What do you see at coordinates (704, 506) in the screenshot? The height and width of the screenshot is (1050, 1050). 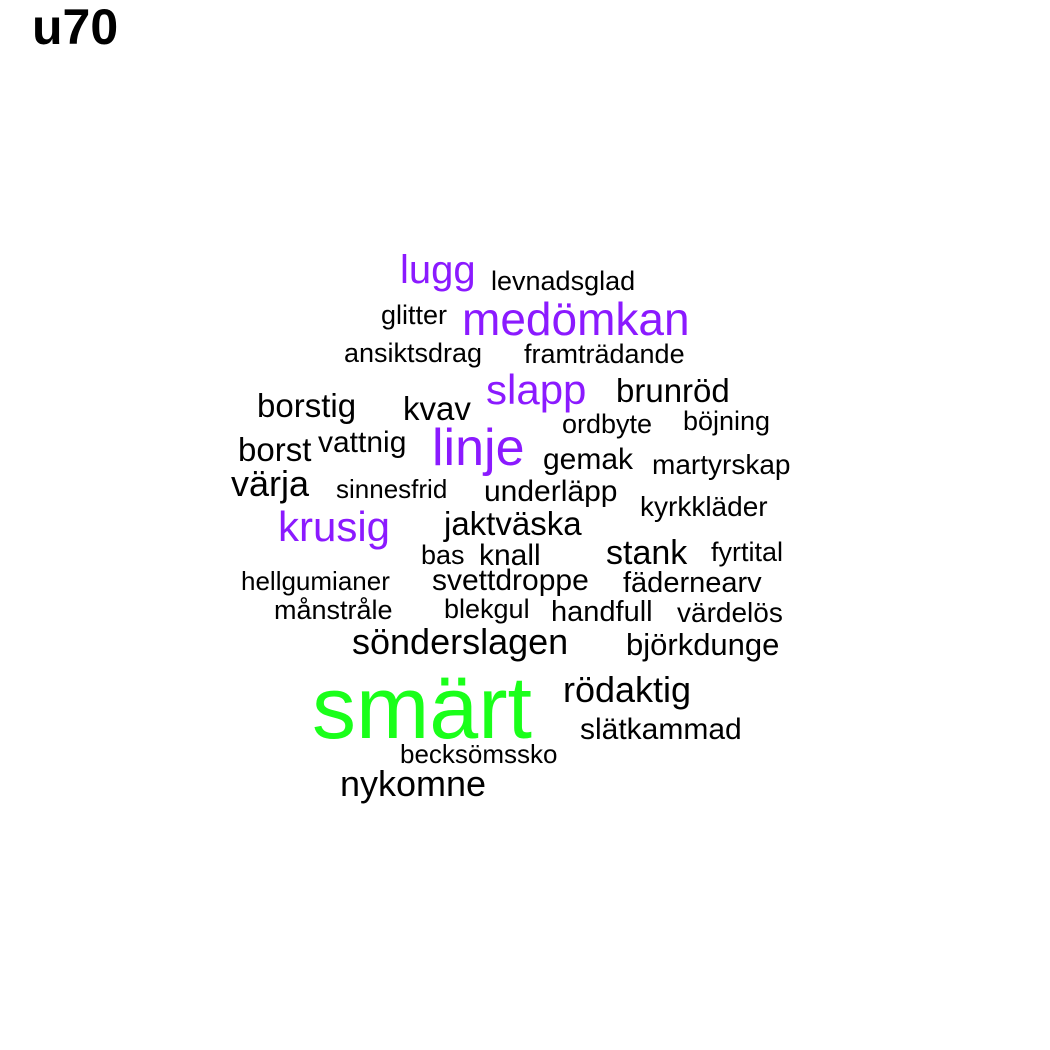 I see `cloud-word: kyrkkläder` at bounding box center [704, 506].